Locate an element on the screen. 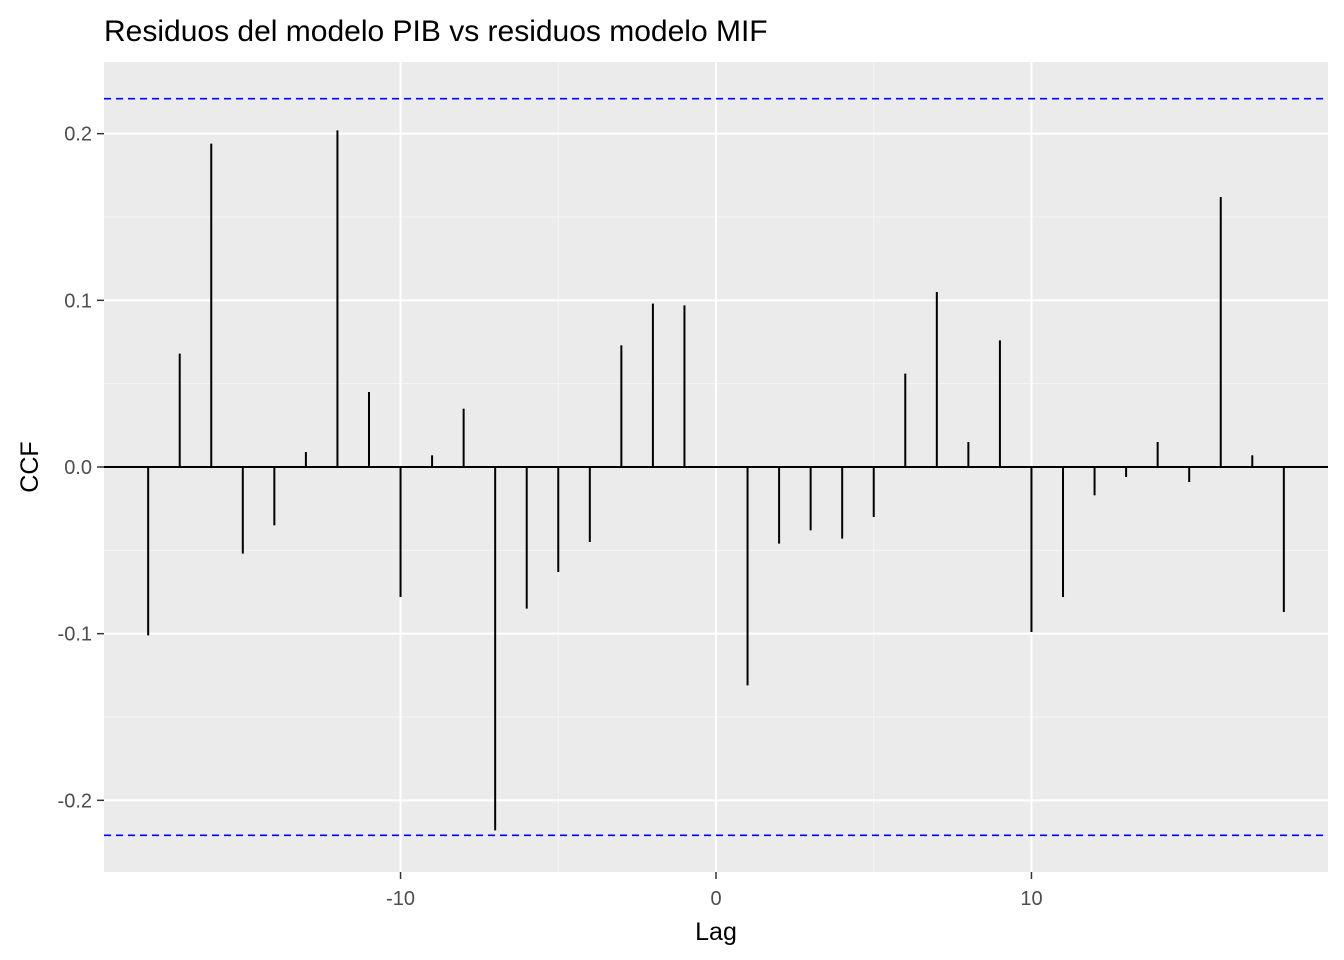 Image resolution: width=1344 pixels, height=960 pixels. y-tick-label: 0.0 is located at coordinates (78, 468).